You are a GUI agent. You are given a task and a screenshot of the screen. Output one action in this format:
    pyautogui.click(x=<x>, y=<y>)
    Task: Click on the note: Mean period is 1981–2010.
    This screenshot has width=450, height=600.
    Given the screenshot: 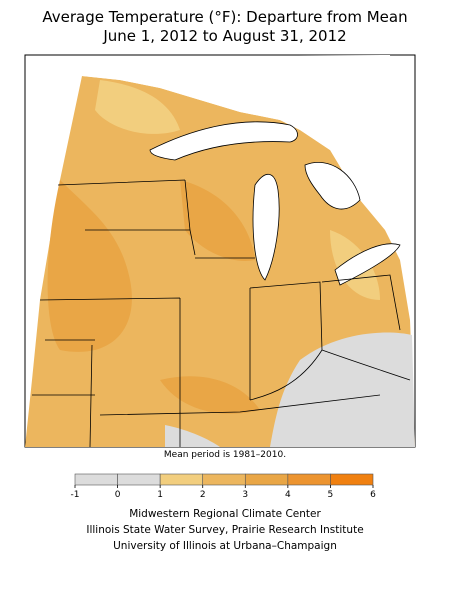 What is the action you would take?
    pyautogui.click(x=225, y=455)
    